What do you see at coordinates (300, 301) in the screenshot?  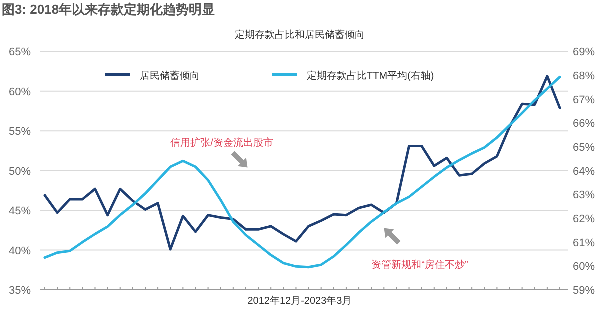 I see `x-axis-title: 2012年12月-2023年3月` at bounding box center [300, 301].